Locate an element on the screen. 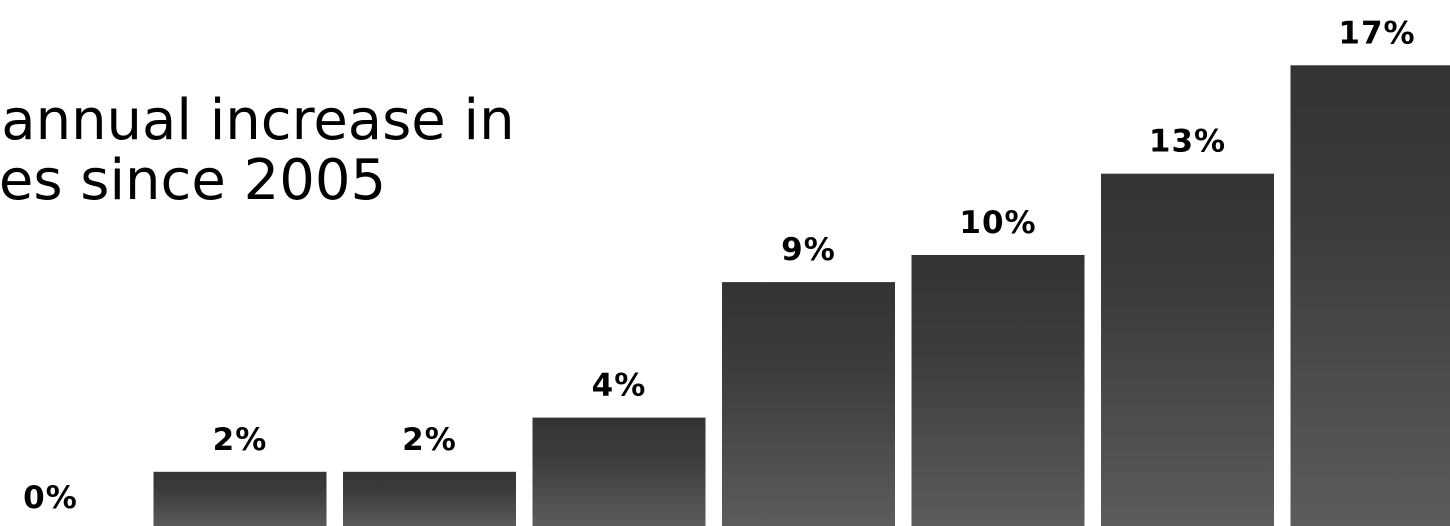  bar-value-label-4: 9% is located at coordinates (808, 250).